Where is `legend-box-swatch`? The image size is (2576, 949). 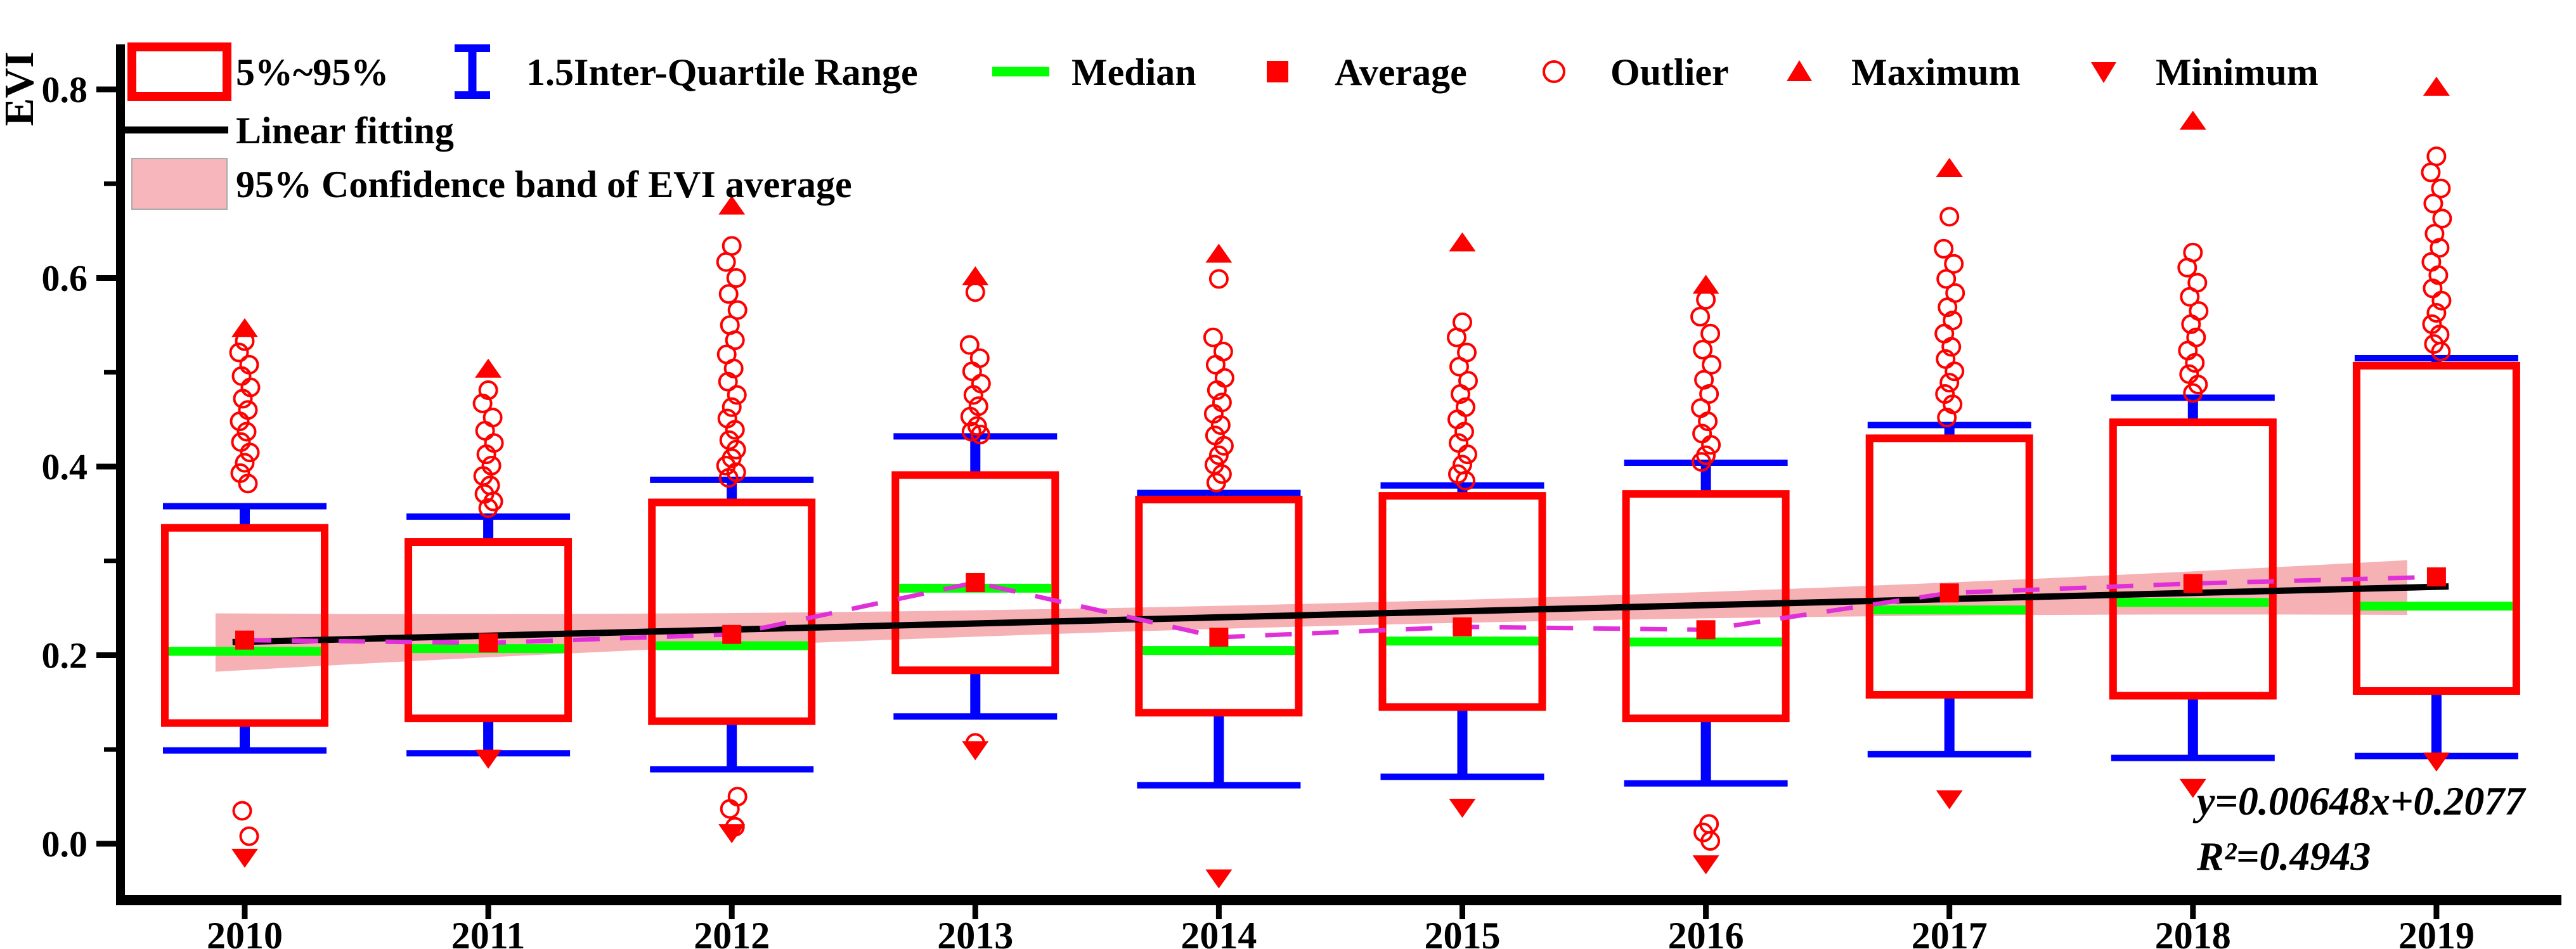
legend-box-swatch is located at coordinates (179, 71).